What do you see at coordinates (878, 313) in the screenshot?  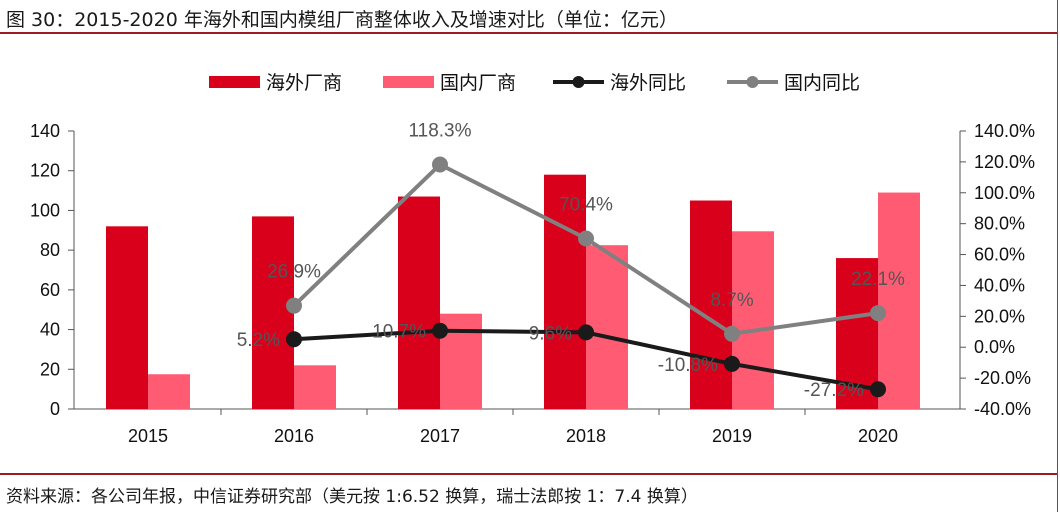 I see `marker-domestic-yoy-2020` at bounding box center [878, 313].